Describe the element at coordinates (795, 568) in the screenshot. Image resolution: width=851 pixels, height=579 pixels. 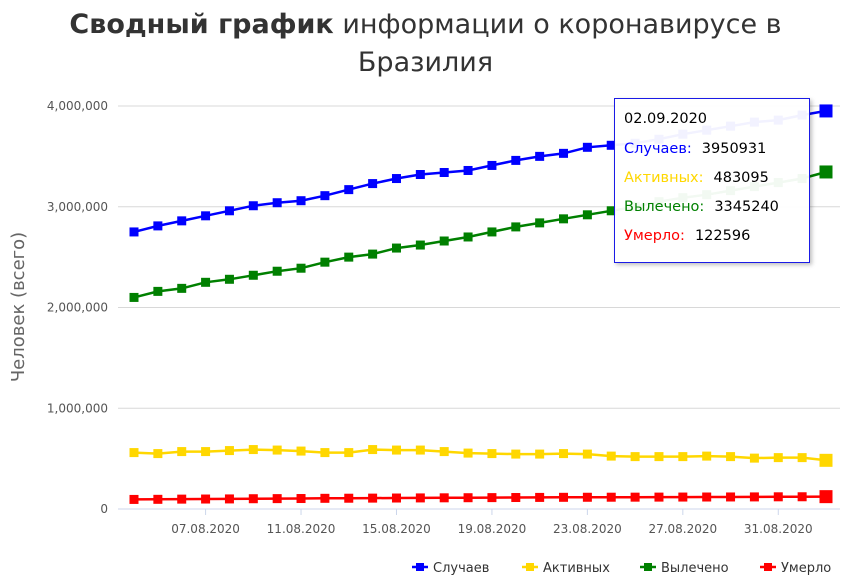
I see `legend-item: Умерло` at that location.